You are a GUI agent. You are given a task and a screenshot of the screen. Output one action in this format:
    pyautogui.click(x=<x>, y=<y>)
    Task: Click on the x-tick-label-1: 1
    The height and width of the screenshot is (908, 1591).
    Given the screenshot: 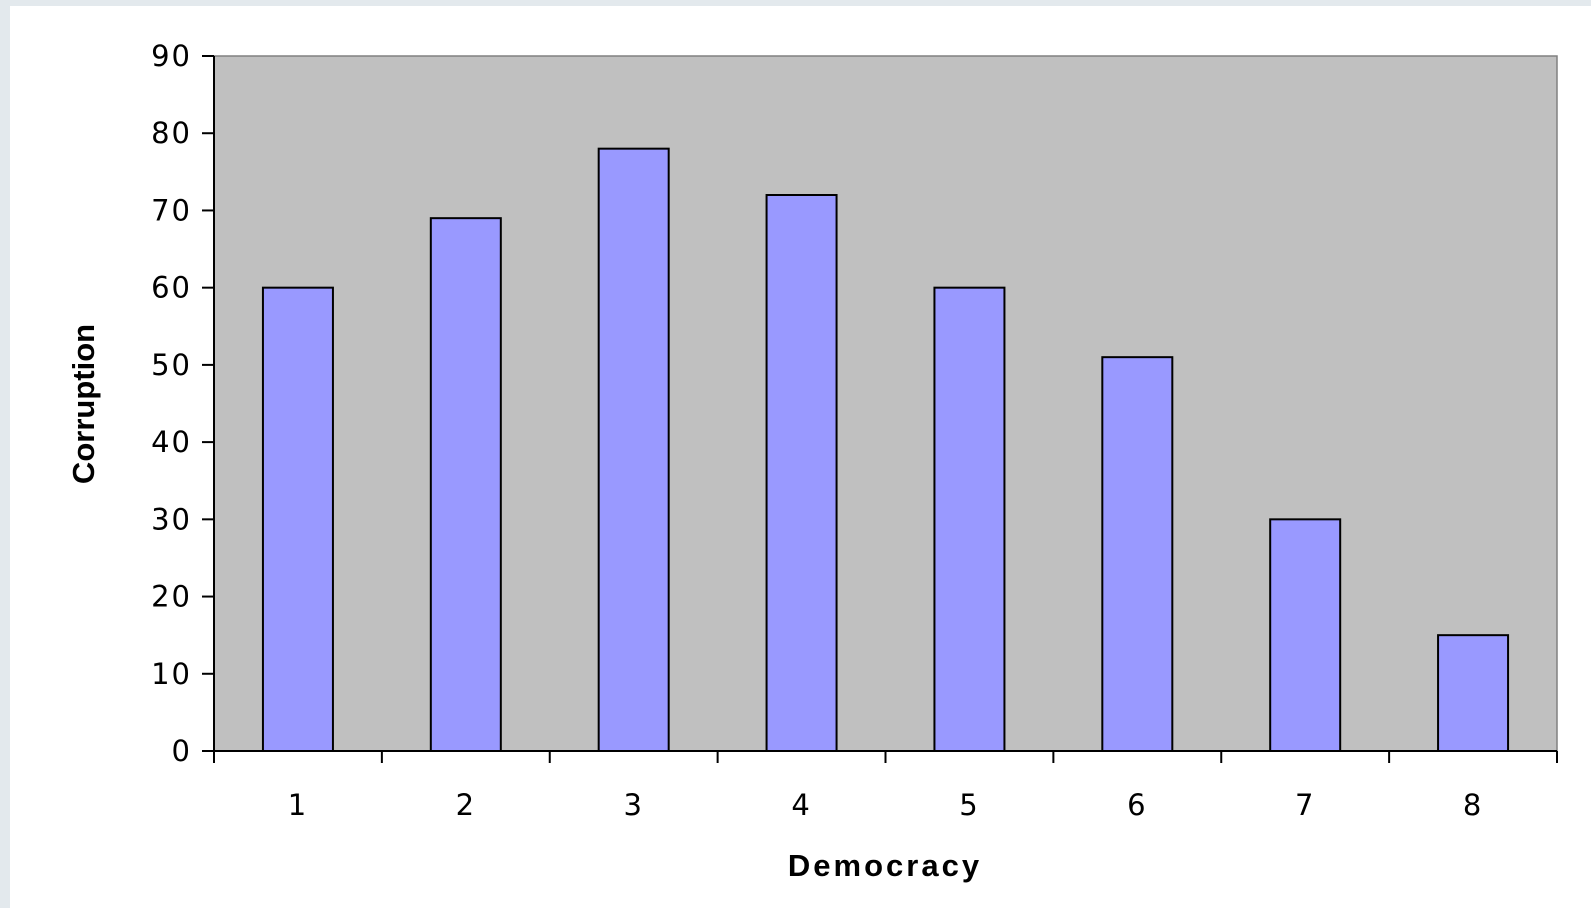 What is the action you would take?
    pyautogui.click(x=298, y=805)
    